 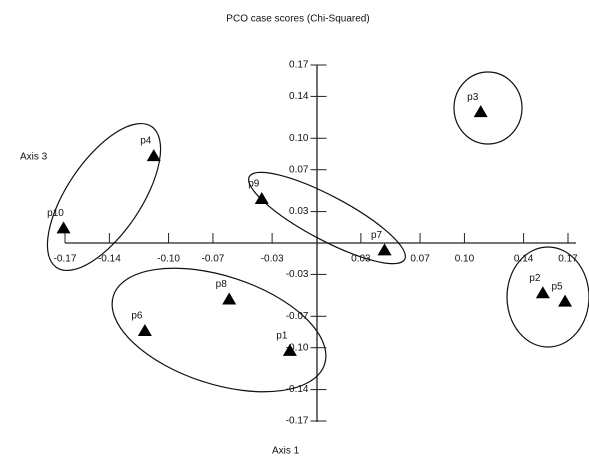 What do you see at coordinates (297, 347) in the screenshot?
I see `y-tick-label: -0.10` at bounding box center [297, 347].